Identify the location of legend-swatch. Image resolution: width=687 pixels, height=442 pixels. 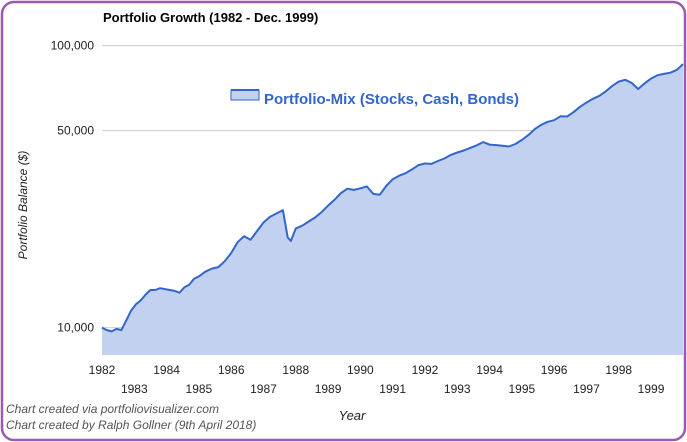
(245, 95).